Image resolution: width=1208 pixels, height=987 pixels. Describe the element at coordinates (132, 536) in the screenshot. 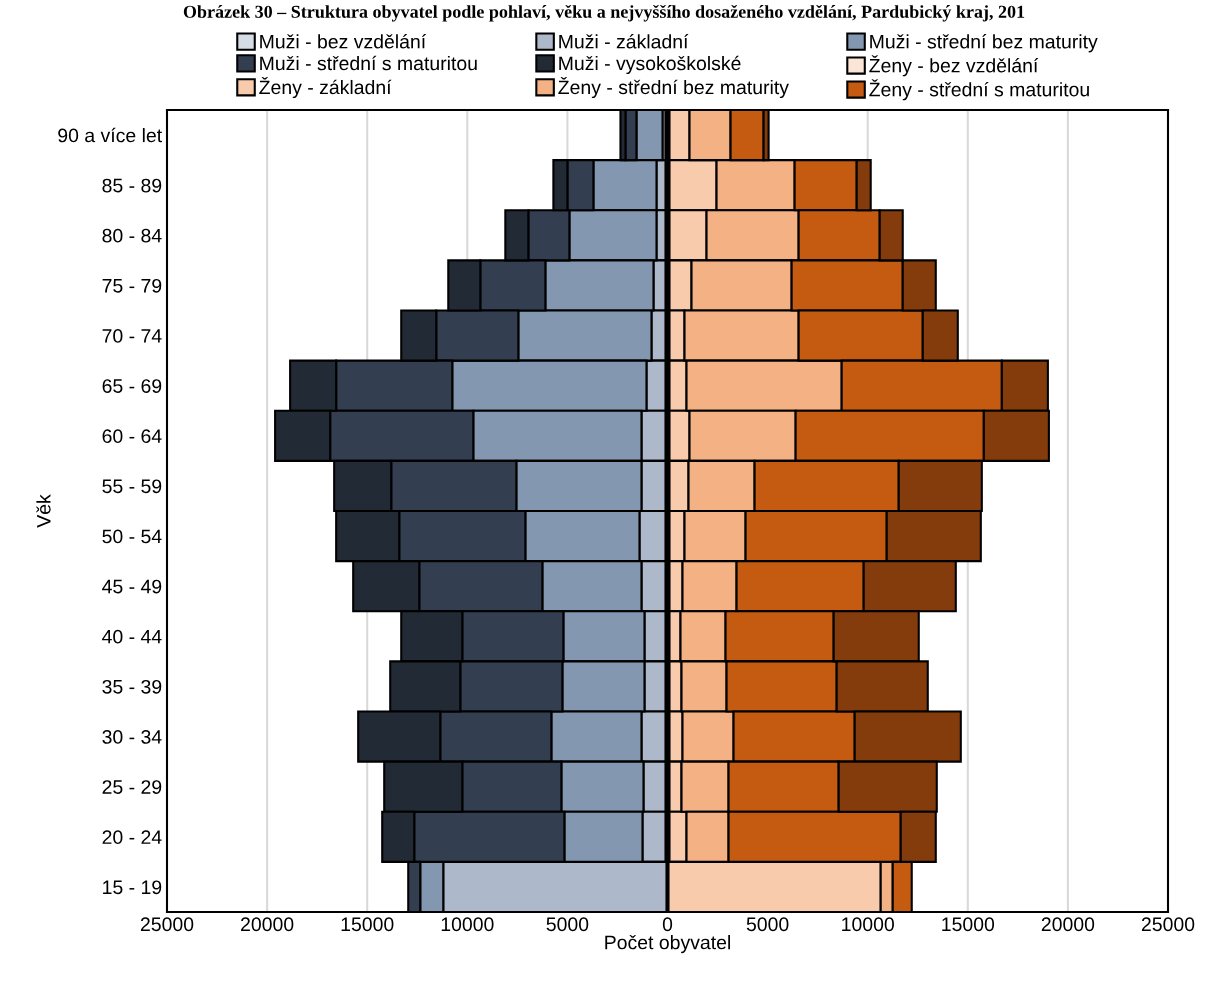

I see `y-tick-label: 50 - 54` at that location.